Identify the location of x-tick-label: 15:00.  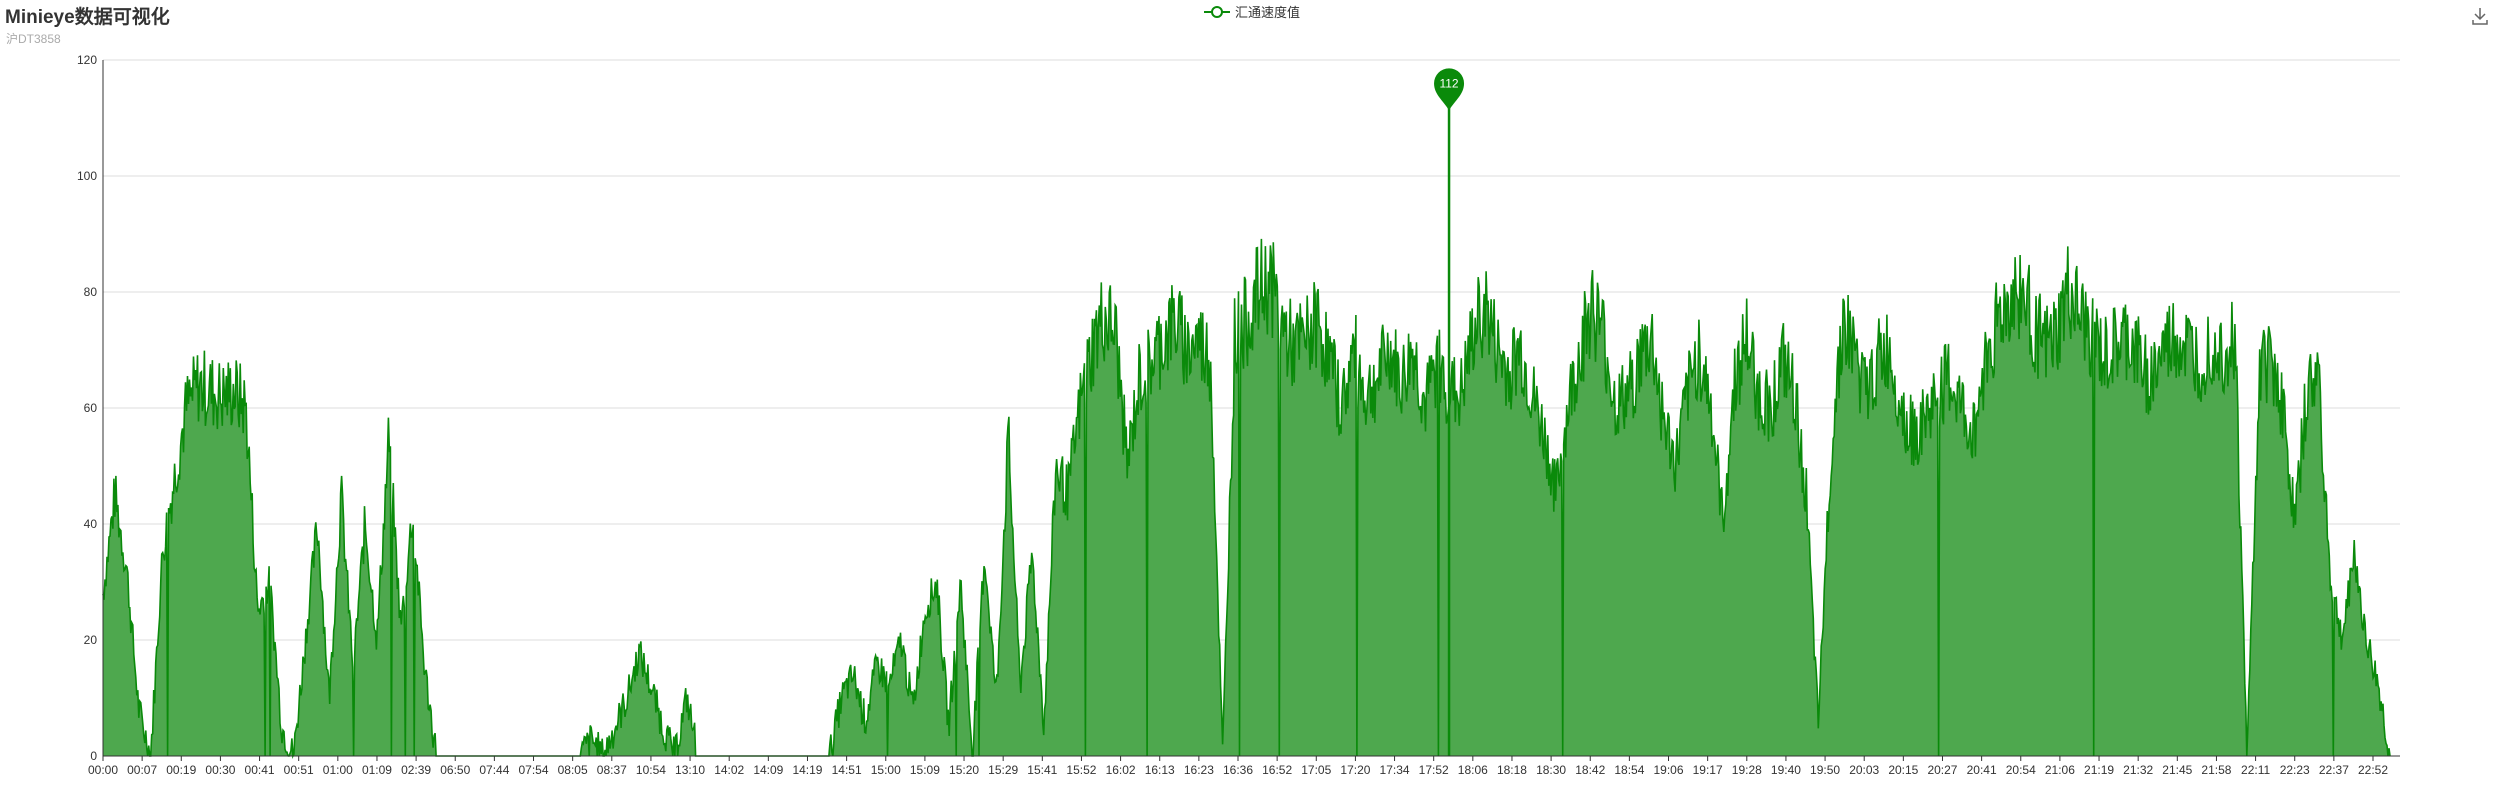
(886, 770).